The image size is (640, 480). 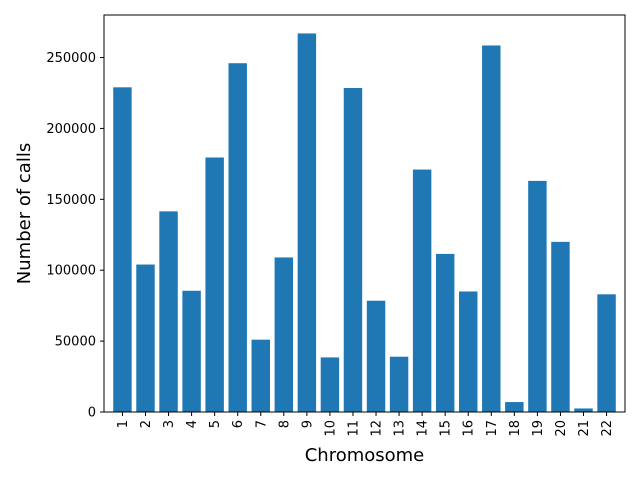 I want to click on x-tick-label: 12, so click(x=377, y=428).